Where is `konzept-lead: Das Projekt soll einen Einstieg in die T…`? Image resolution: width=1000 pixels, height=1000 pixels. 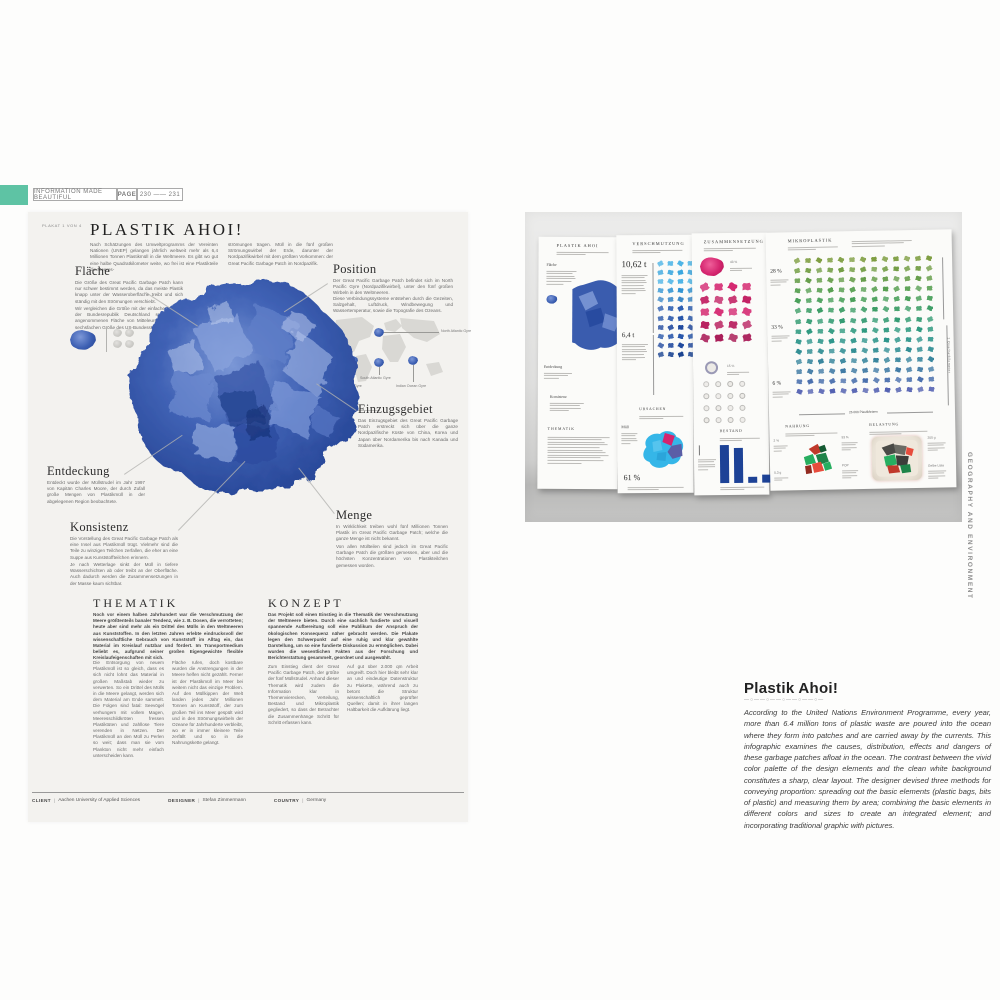
konzept-lead: Das Projekt soll einen Einstieg in die T… is located at coordinates (343, 636).